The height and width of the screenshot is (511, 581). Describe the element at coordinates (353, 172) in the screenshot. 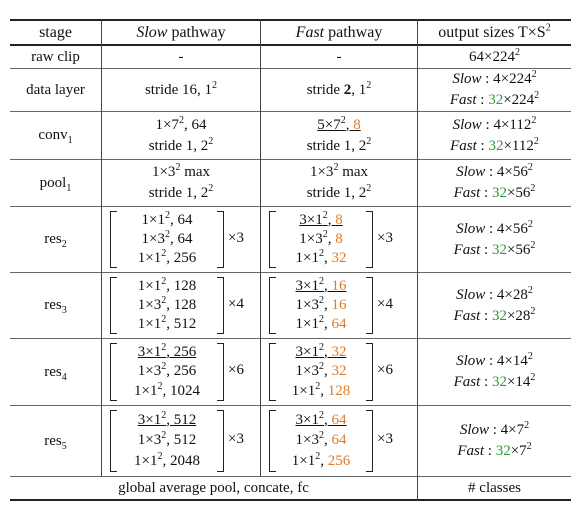

I see `pool1-fast-l1b: max` at that location.